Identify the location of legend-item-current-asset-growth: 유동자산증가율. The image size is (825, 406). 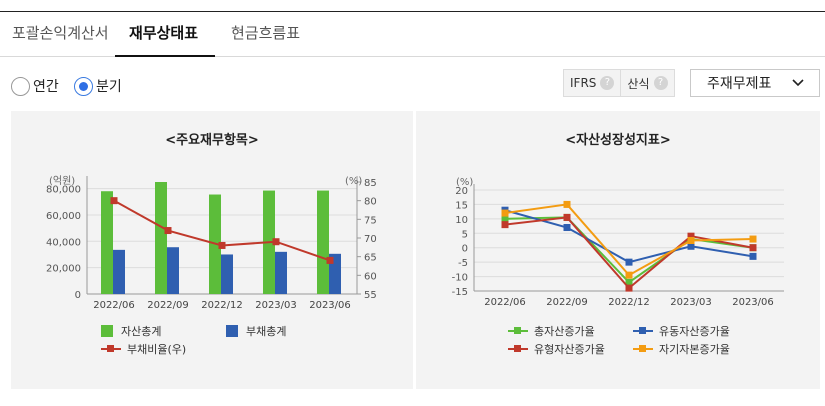
(681, 331).